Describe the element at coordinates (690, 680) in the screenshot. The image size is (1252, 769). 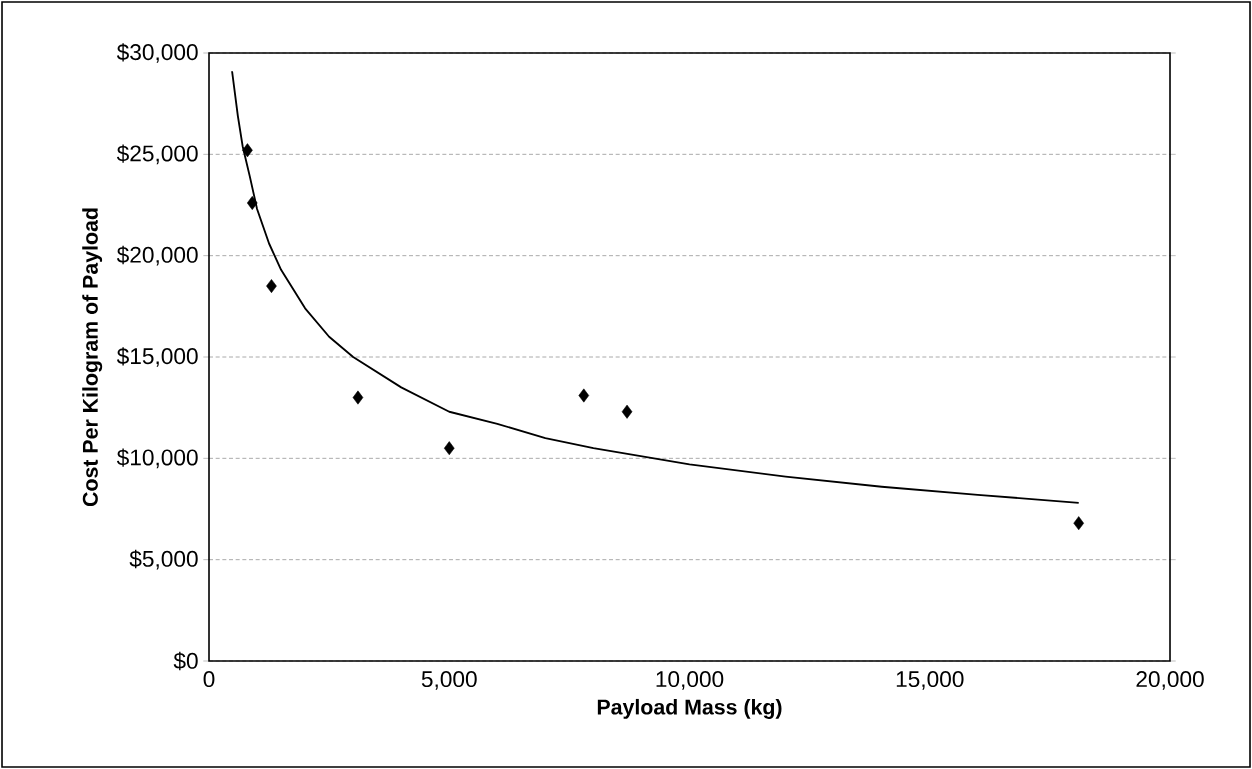
I see `x-tick-label: 10,000` at that location.